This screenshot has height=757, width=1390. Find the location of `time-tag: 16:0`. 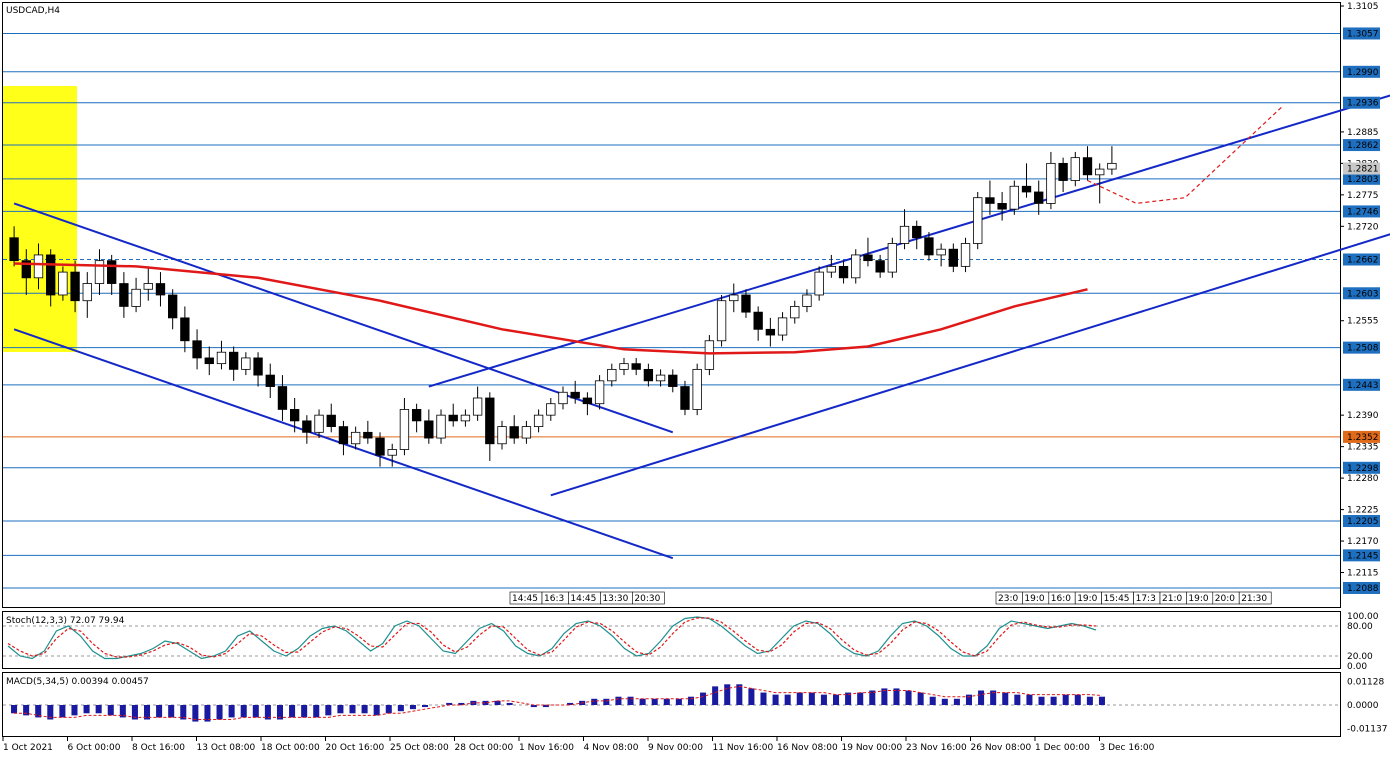

time-tag: 16:0 is located at coordinates (1061, 599).